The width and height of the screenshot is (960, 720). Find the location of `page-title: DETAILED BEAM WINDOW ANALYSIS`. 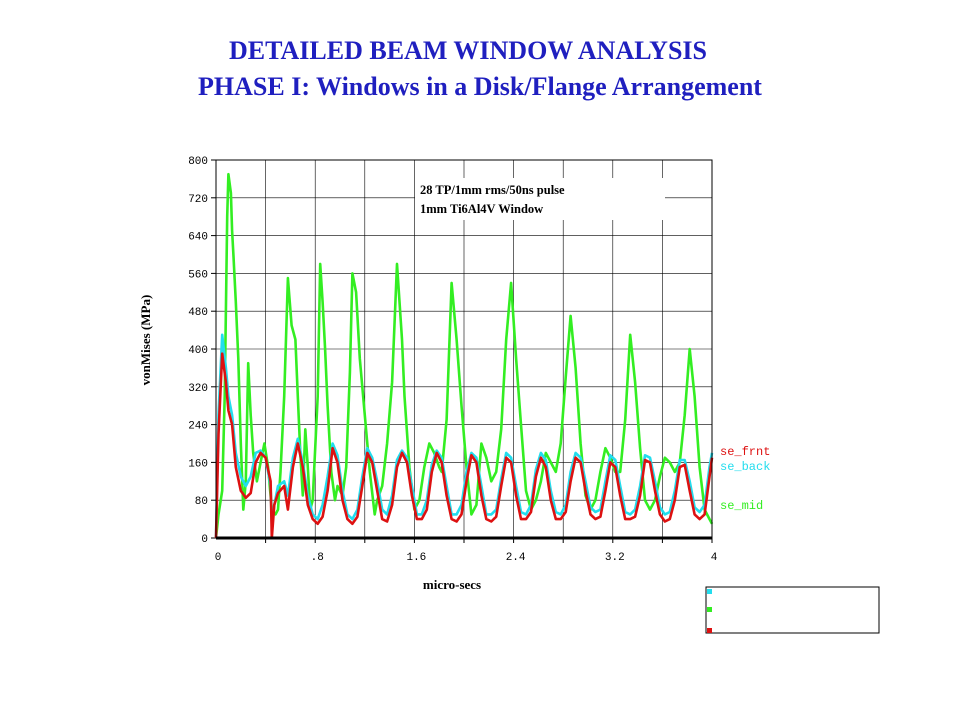

page-title: DETAILED BEAM WINDOW ANALYSIS is located at coordinates (467, 50).